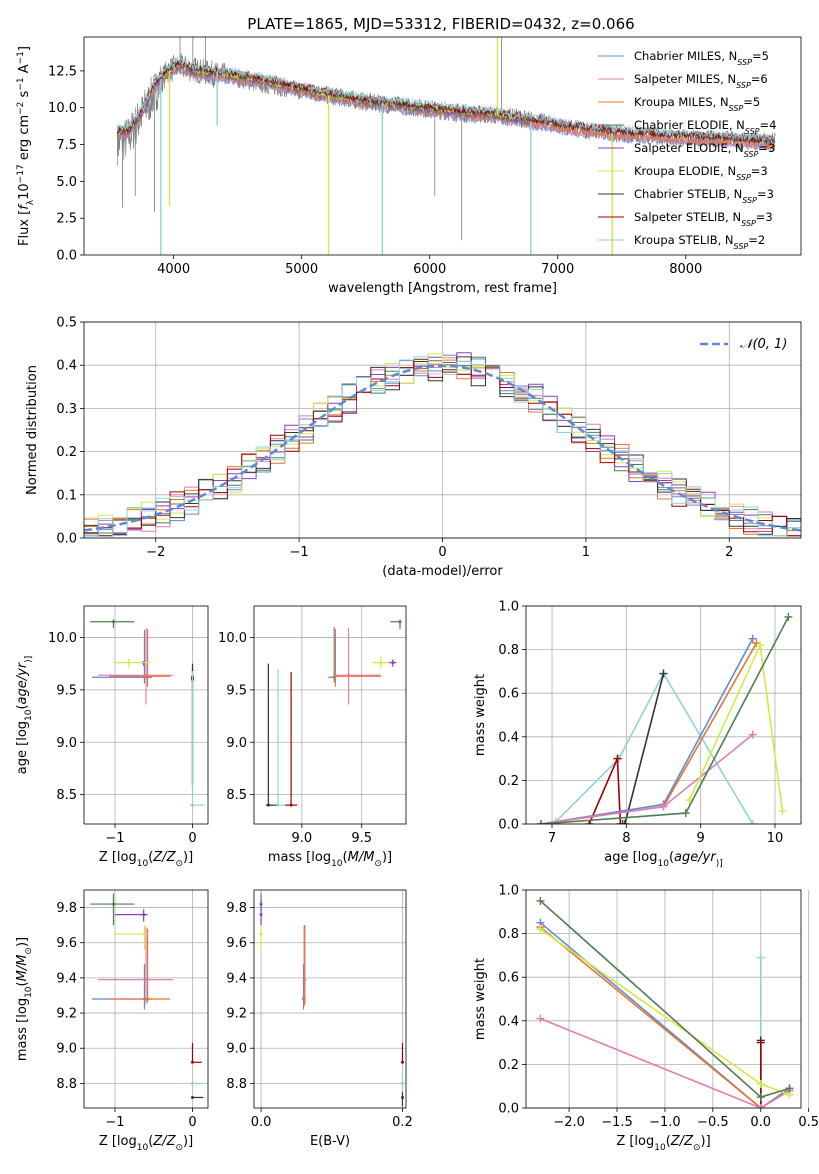 The image size is (819, 1174). Describe the element at coordinates (508, 1021) in the screenshot. I see `y-tick-label: 0.4` at that location.